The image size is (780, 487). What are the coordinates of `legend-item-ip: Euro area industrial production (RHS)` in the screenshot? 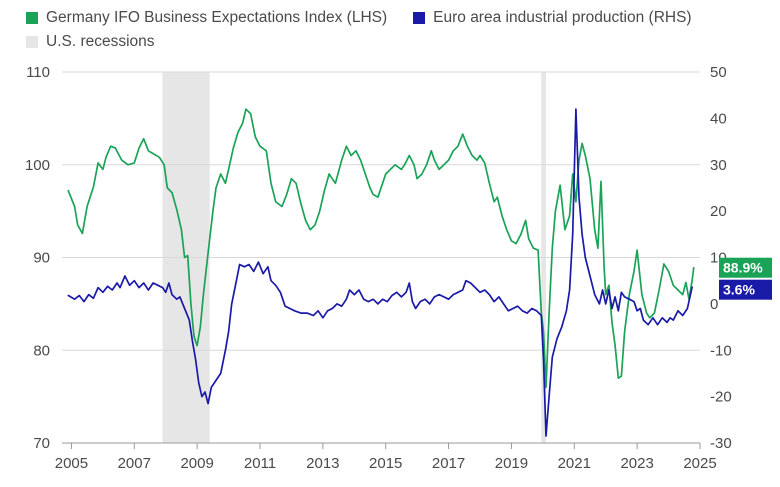 It's located at (552, 18).